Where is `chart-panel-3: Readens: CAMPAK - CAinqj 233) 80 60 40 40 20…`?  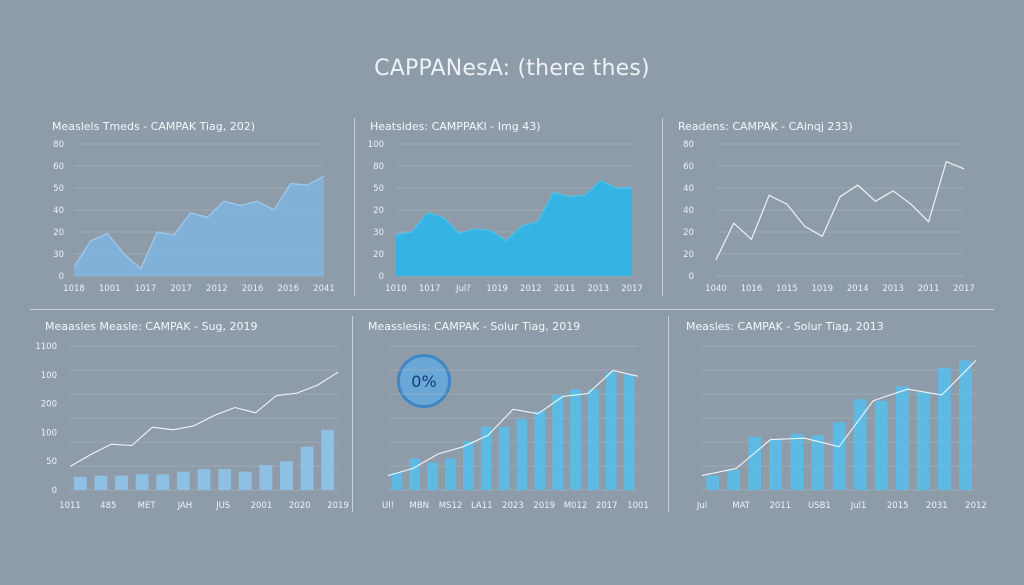
chart-panel-3: Readens: CAMPAK - CAinqj 233) 80 60 40 40 20… is located at coordinates (828, 210).